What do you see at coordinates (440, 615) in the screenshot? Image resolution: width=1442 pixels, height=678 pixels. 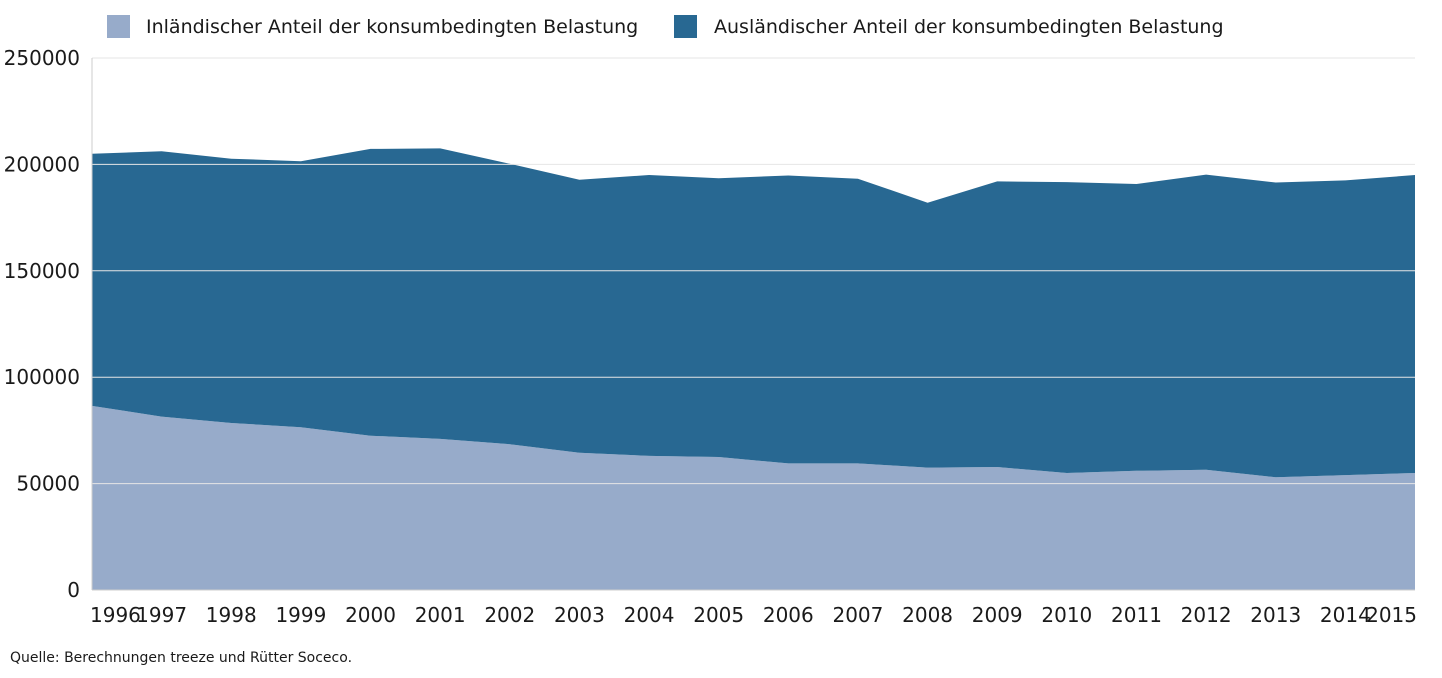 I see `x-tick-label: 2001` at bounding box center [440, 615].